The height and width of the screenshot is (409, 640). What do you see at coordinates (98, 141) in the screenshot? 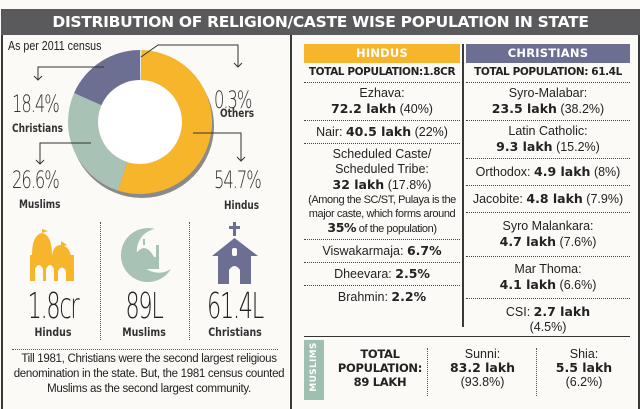
I see `donut-slice-muslims` at bounding box center [98, 141].